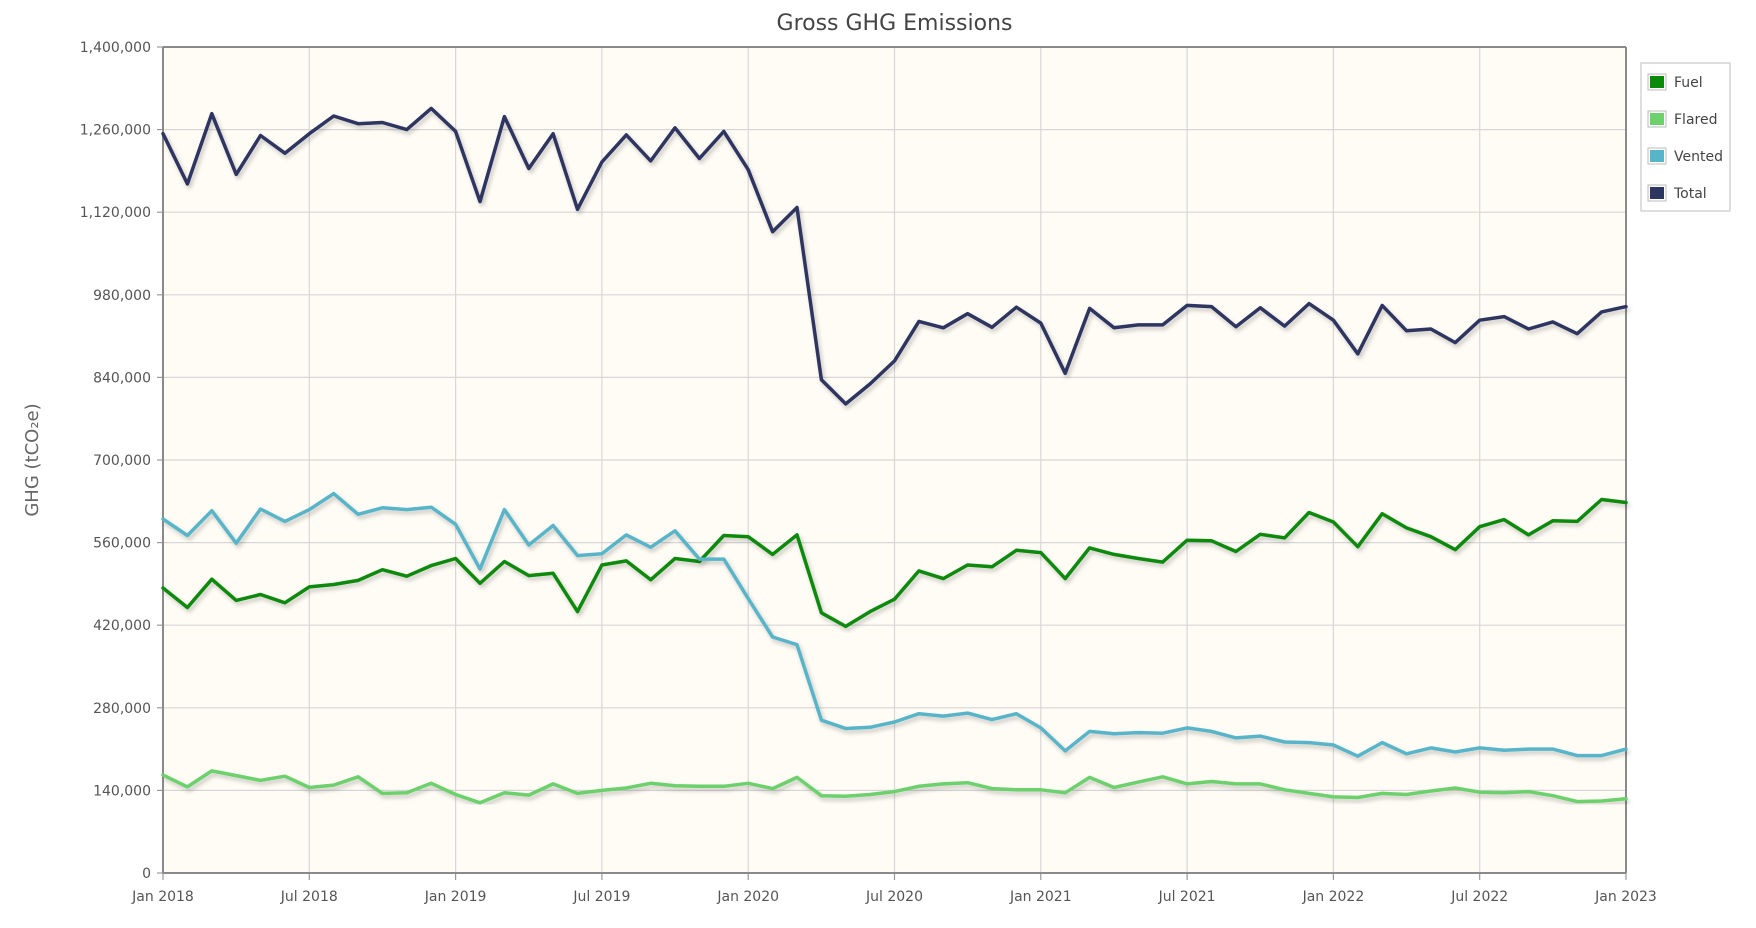 Image resolution: width=1756 pixels, height=928 pixels. I want to click on x-tick-label: Jul 2021, so click(1187, 897).